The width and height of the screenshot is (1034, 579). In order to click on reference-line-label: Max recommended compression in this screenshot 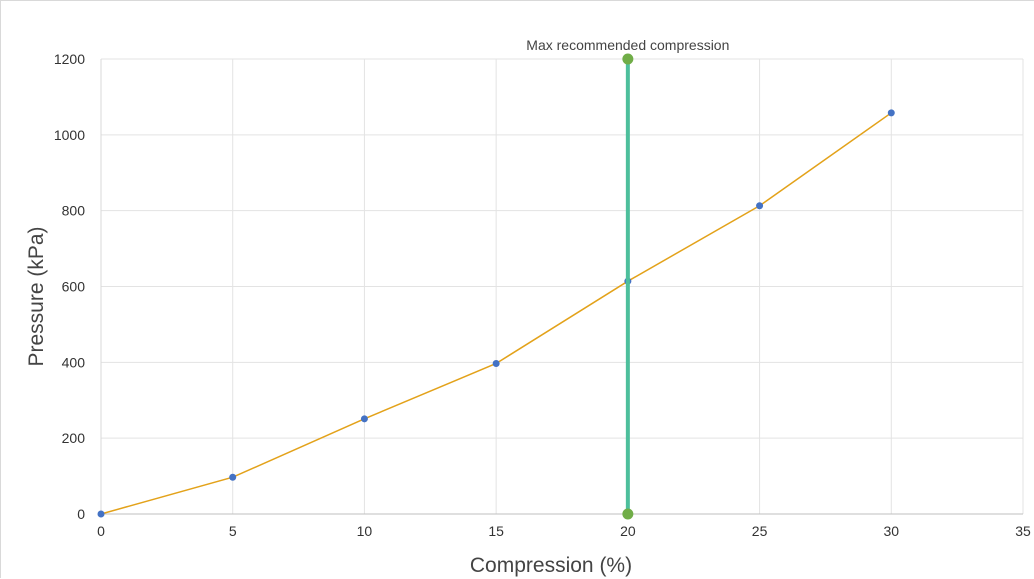, I will do `click(627, 45)`.